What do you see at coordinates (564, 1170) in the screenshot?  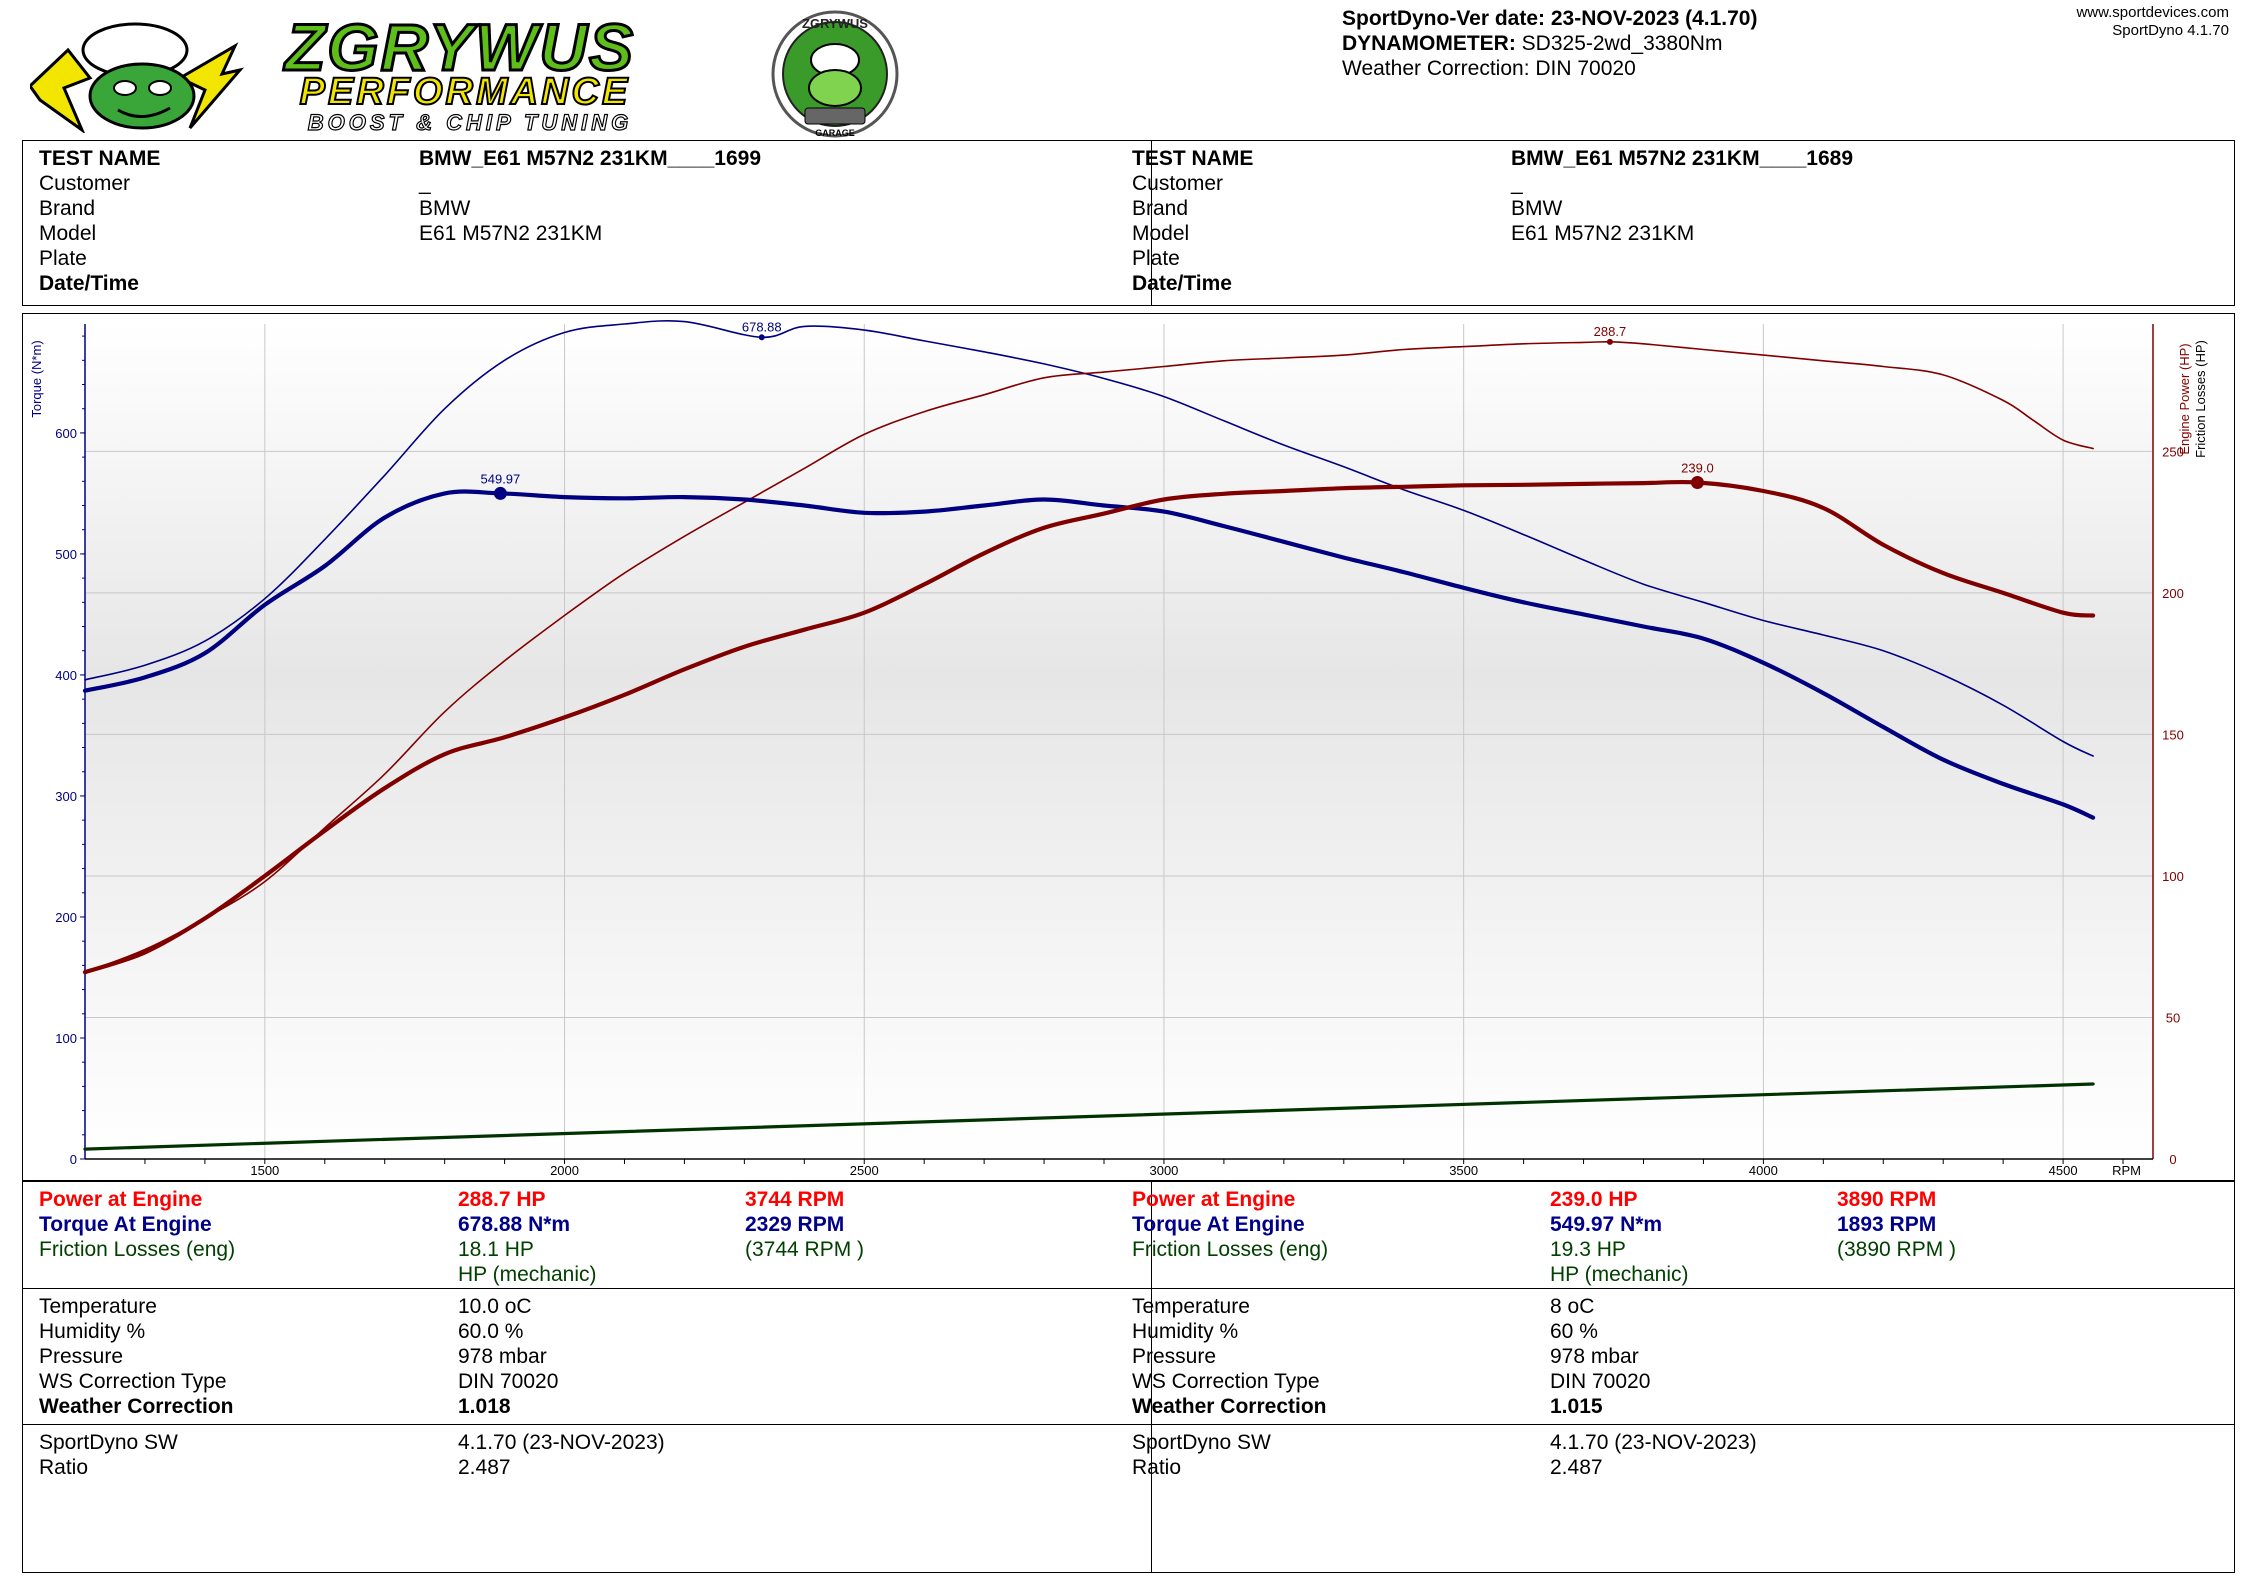 I see `x-tick-label: 2000` at bounding box center [564, 1170].